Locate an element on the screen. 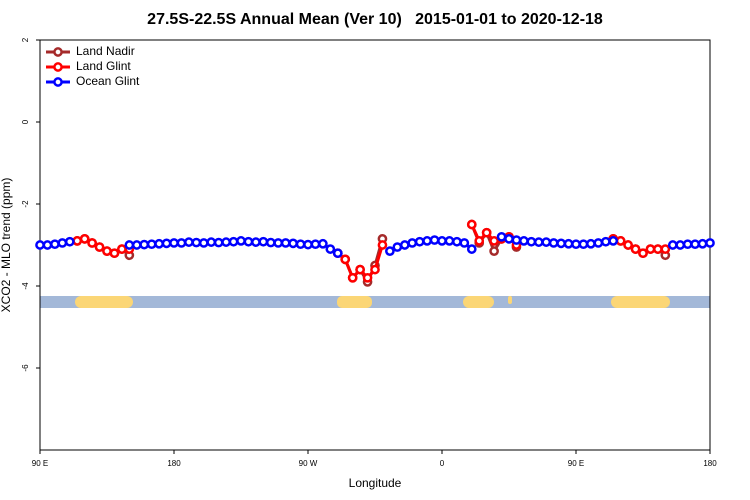 The height and width of the screenshot is (500, 750). x-axis-label: Longitude is located at coordinates (375, 483).